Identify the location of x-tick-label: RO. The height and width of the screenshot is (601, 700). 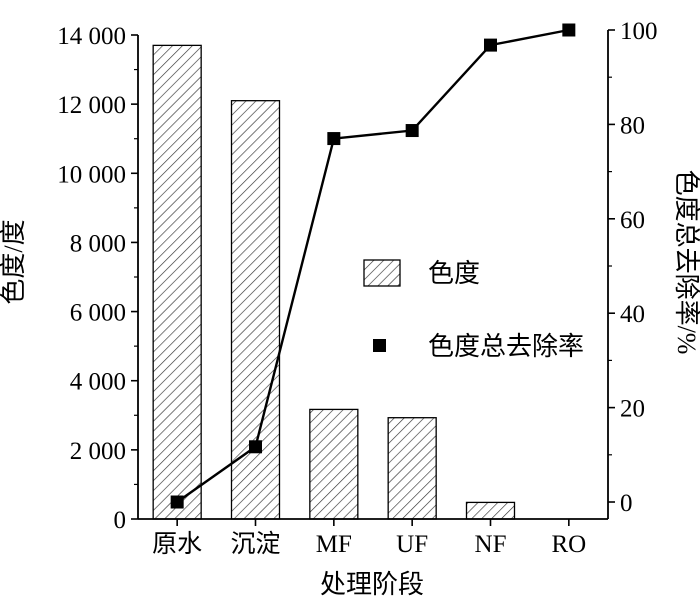
(568, 544).